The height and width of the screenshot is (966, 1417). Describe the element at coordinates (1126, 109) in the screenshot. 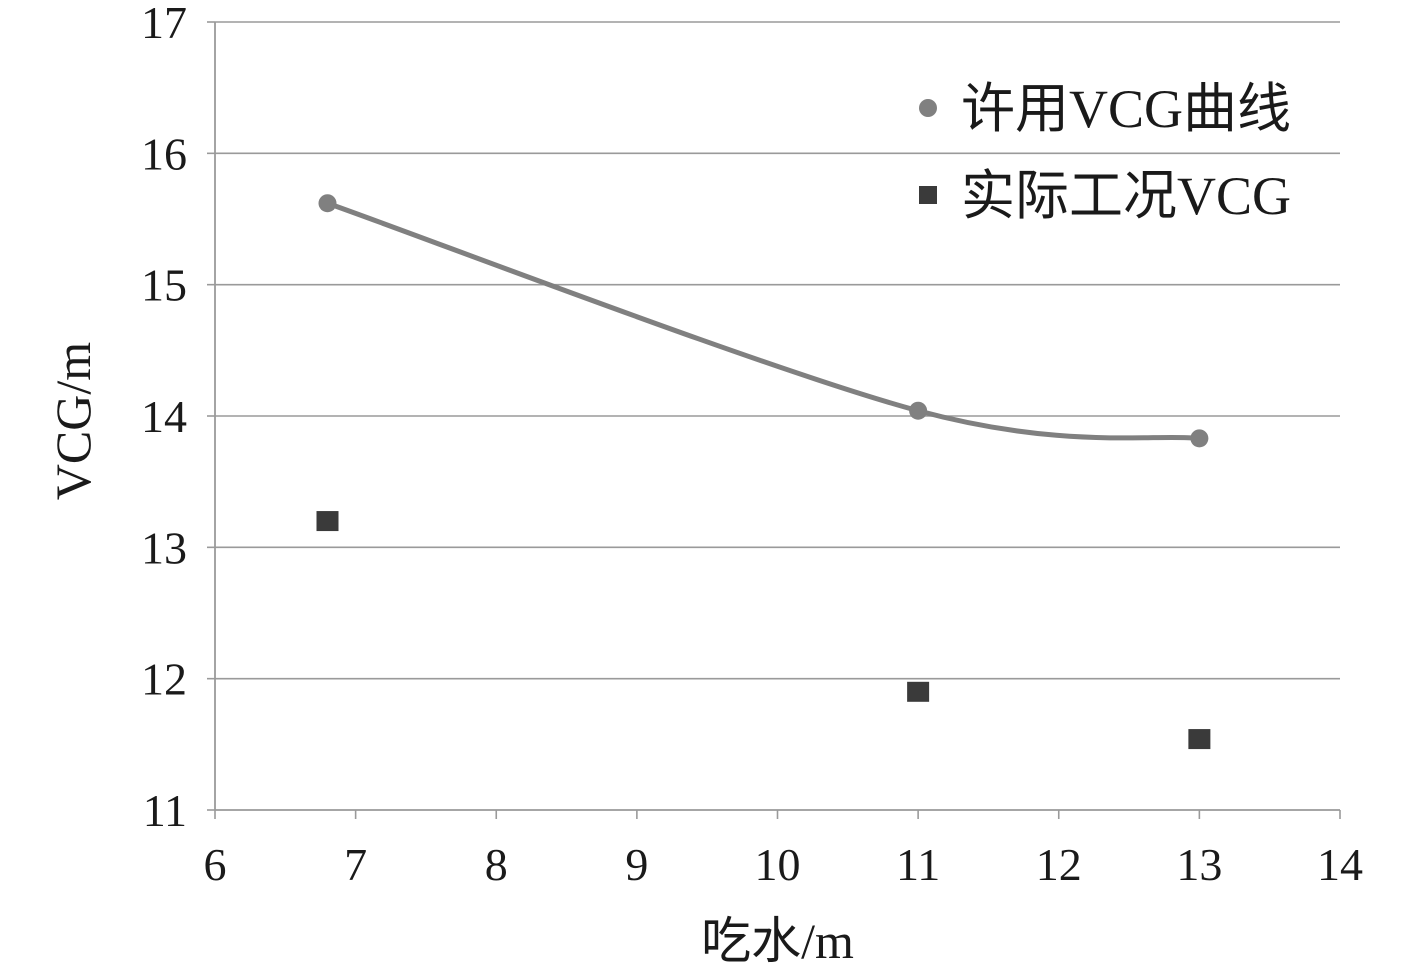

I see `legend-label: 许用VCG曲线` at that location.